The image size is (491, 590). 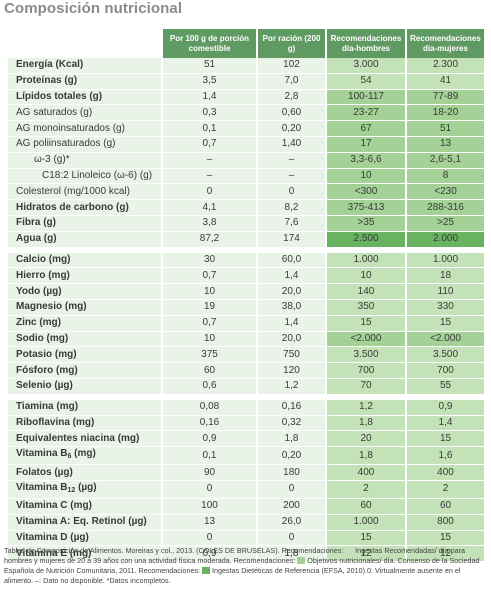 I want to click on value-per-serving: 0, so click(x=291, y=191).